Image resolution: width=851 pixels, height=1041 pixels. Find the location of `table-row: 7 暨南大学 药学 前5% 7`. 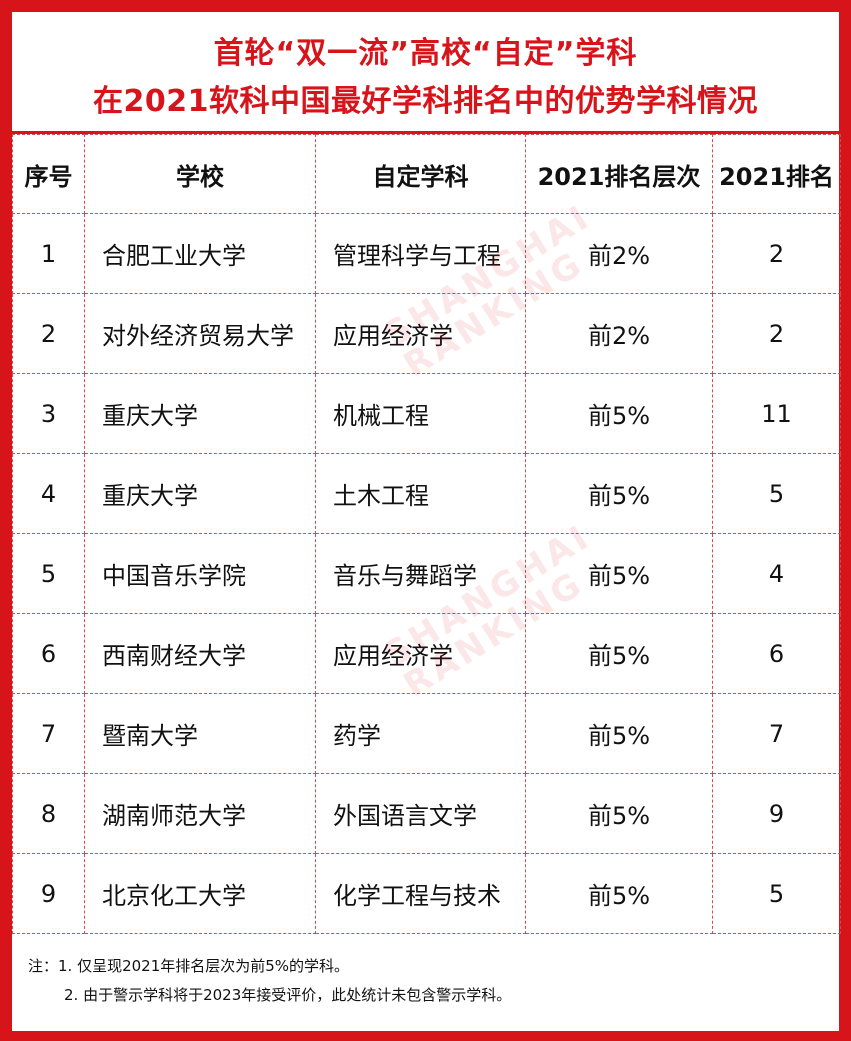

table-row: 7 暨南大学 药学 前5% 7 is located at coordinates (426, 733).